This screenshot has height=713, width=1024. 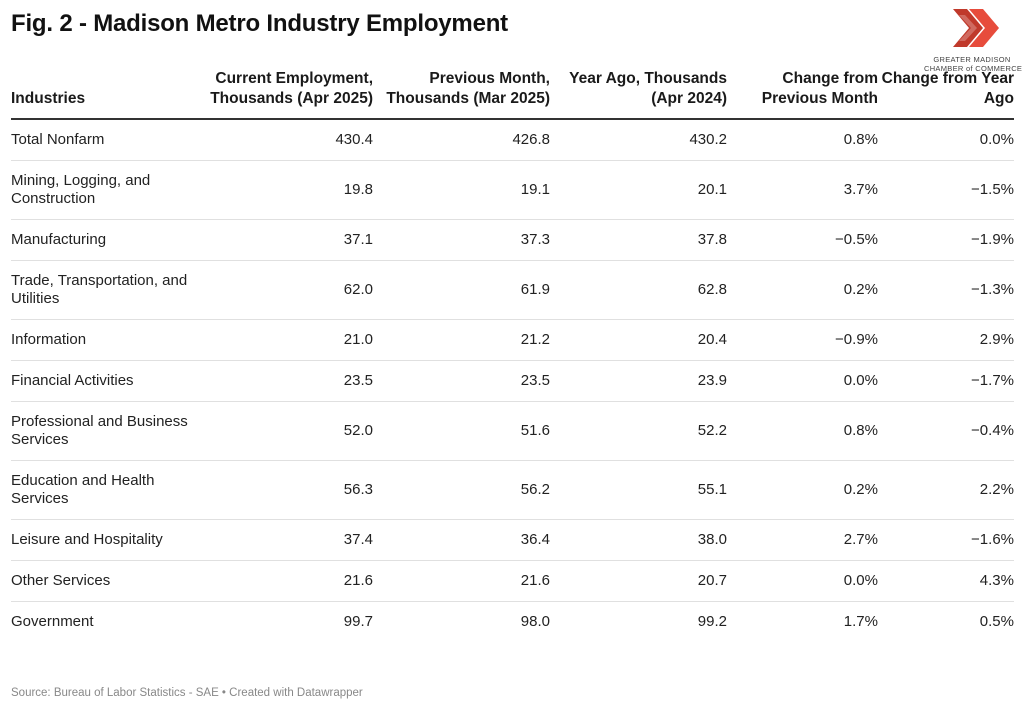 What do you see at coordinates (802, 92) in the screenshot?
I see `col-header-change-month: Change from Previous Month` at bounding box center [802, 92].